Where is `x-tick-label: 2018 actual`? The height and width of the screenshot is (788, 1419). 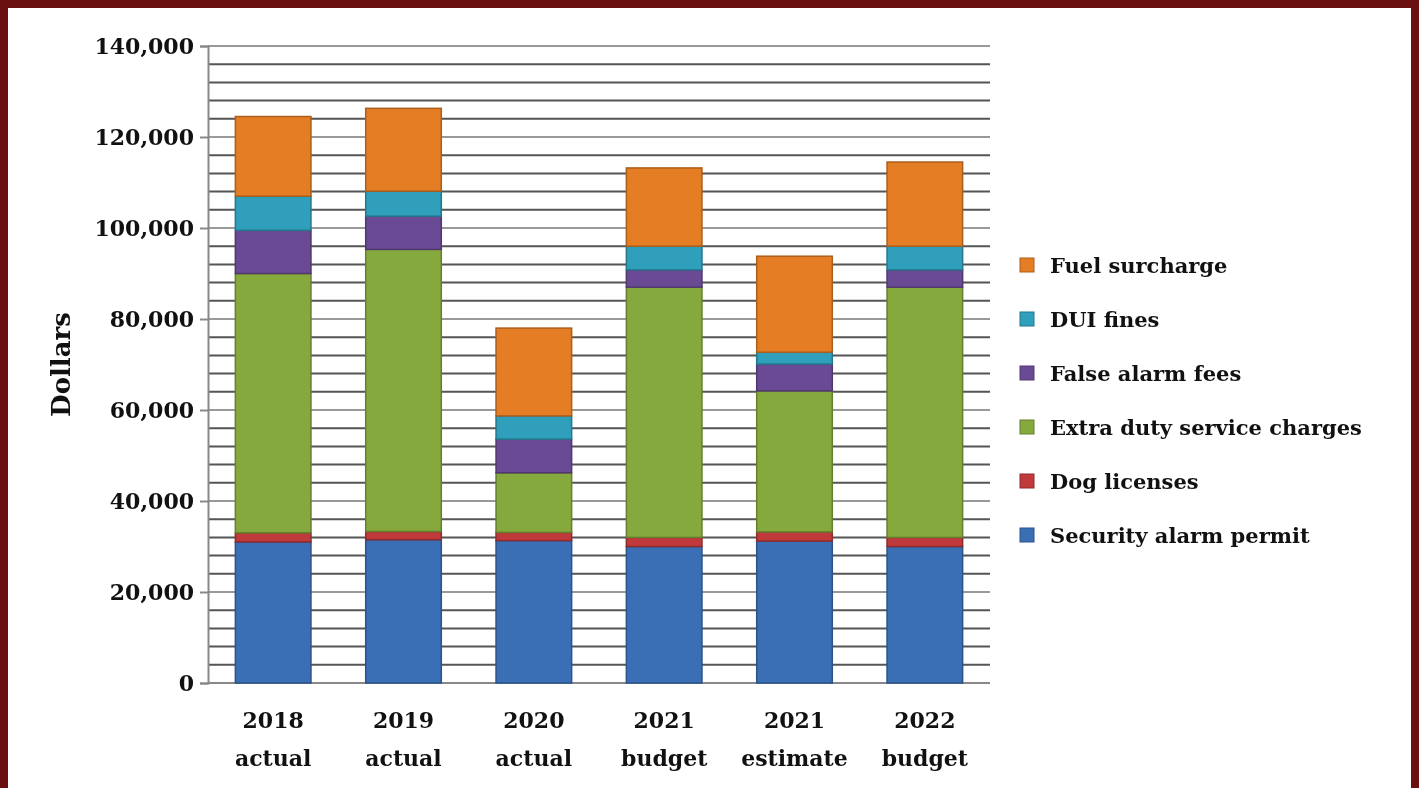 x-tick-label: 2018 actual is located at coordinates (273, 739).